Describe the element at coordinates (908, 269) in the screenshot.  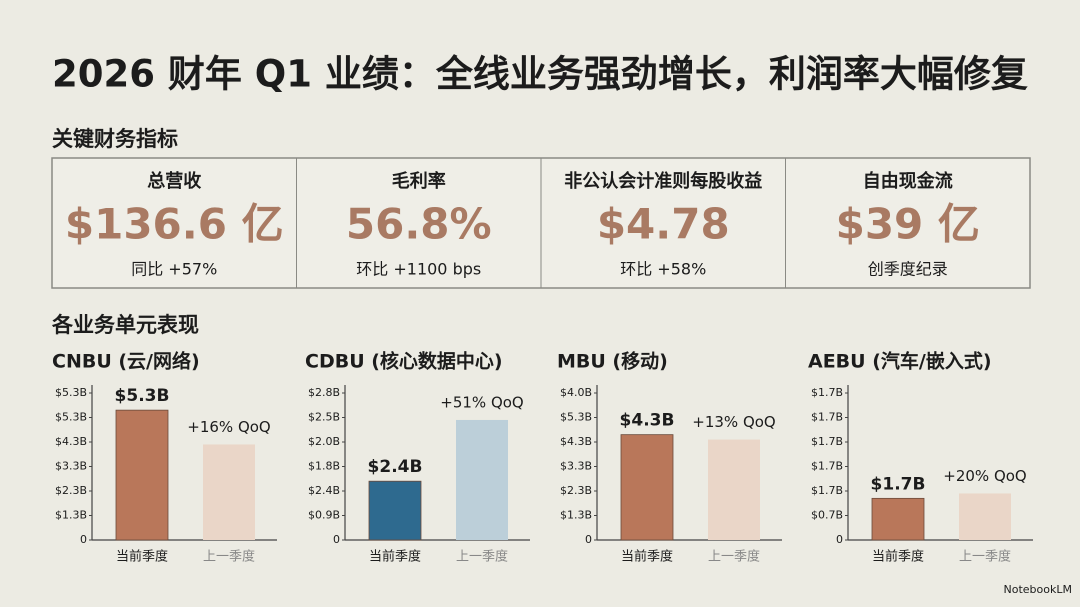
I see `kpi-note: 创季度纪录` at that location.